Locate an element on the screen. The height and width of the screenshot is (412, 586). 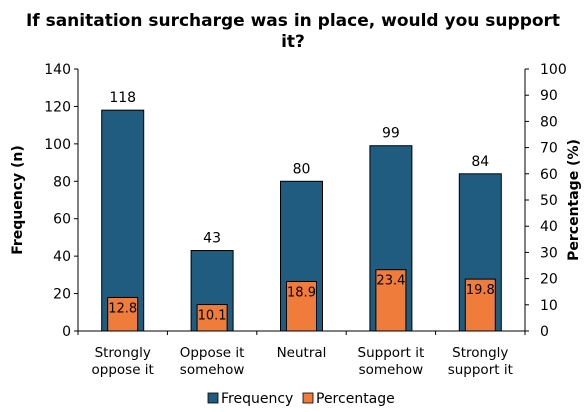
y2-tick-label: 90 is located at coordinates (549, 96).